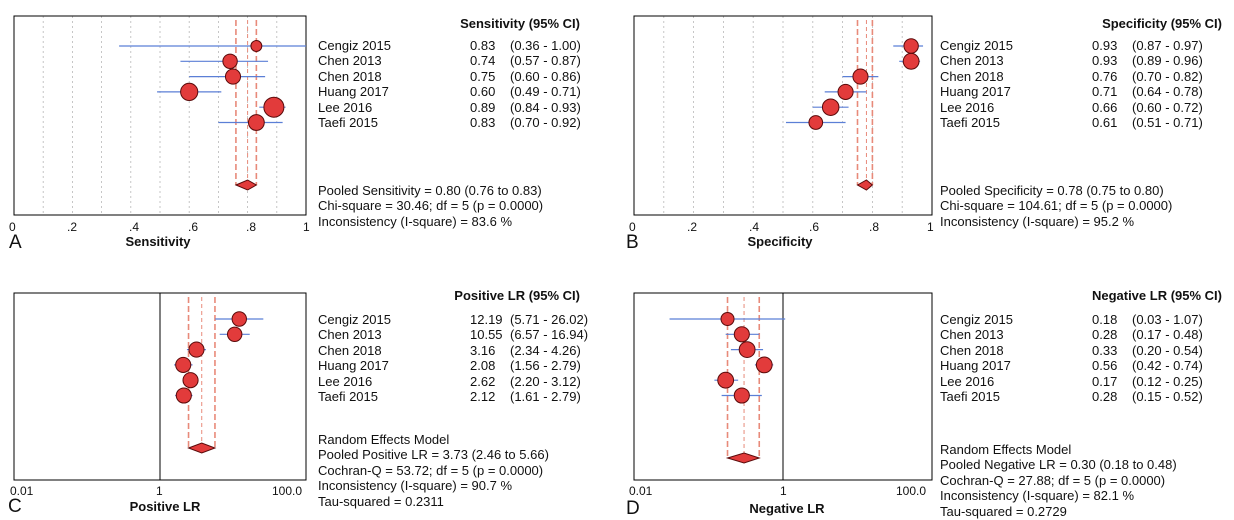  I want to click on study-row: Chen 2018 3.16 (2.34 - 4.26), so click(463, 350).